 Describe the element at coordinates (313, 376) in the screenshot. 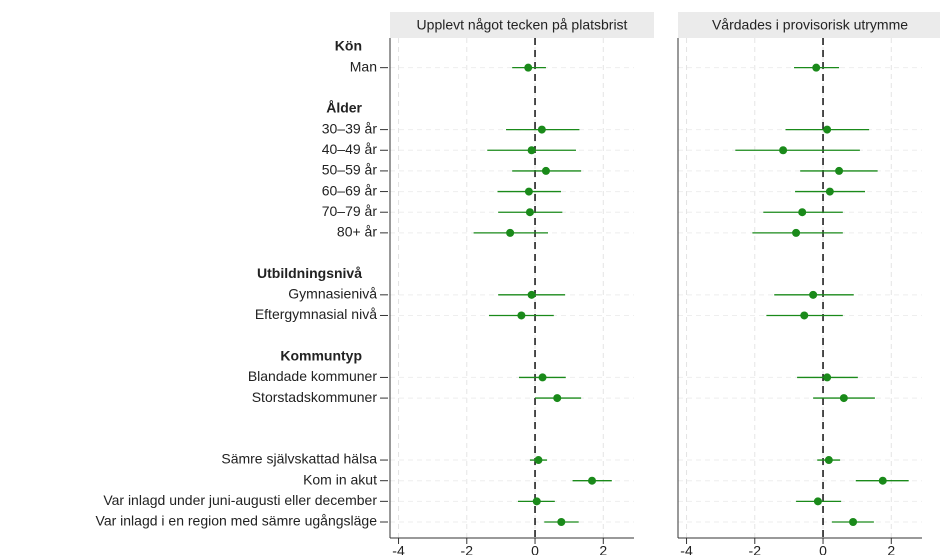

I see `row-label: Blandade kommuner` at that location.